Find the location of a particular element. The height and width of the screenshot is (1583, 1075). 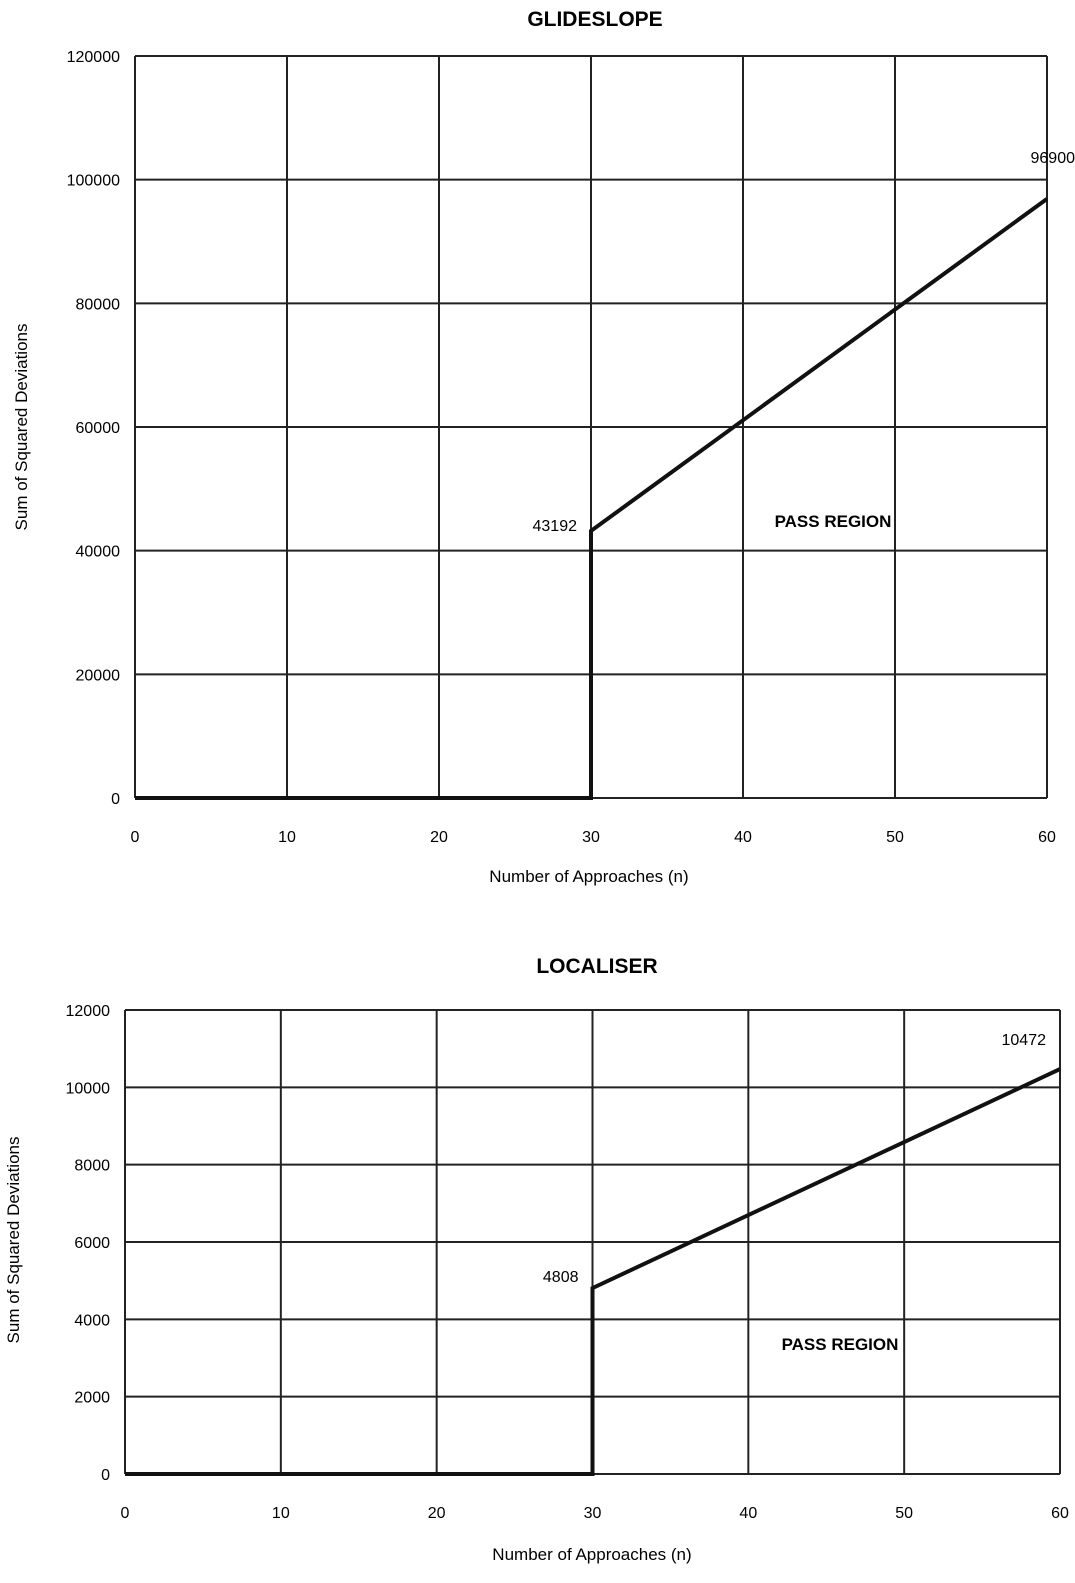

y-tick-label: 120000 is located at coordinates (93, 57).